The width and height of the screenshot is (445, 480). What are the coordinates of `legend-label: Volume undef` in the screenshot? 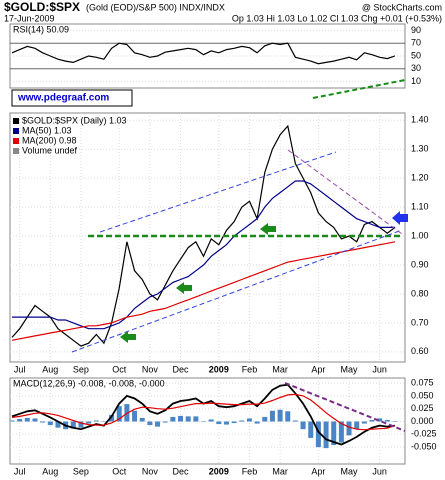 It's located at (50, 150).